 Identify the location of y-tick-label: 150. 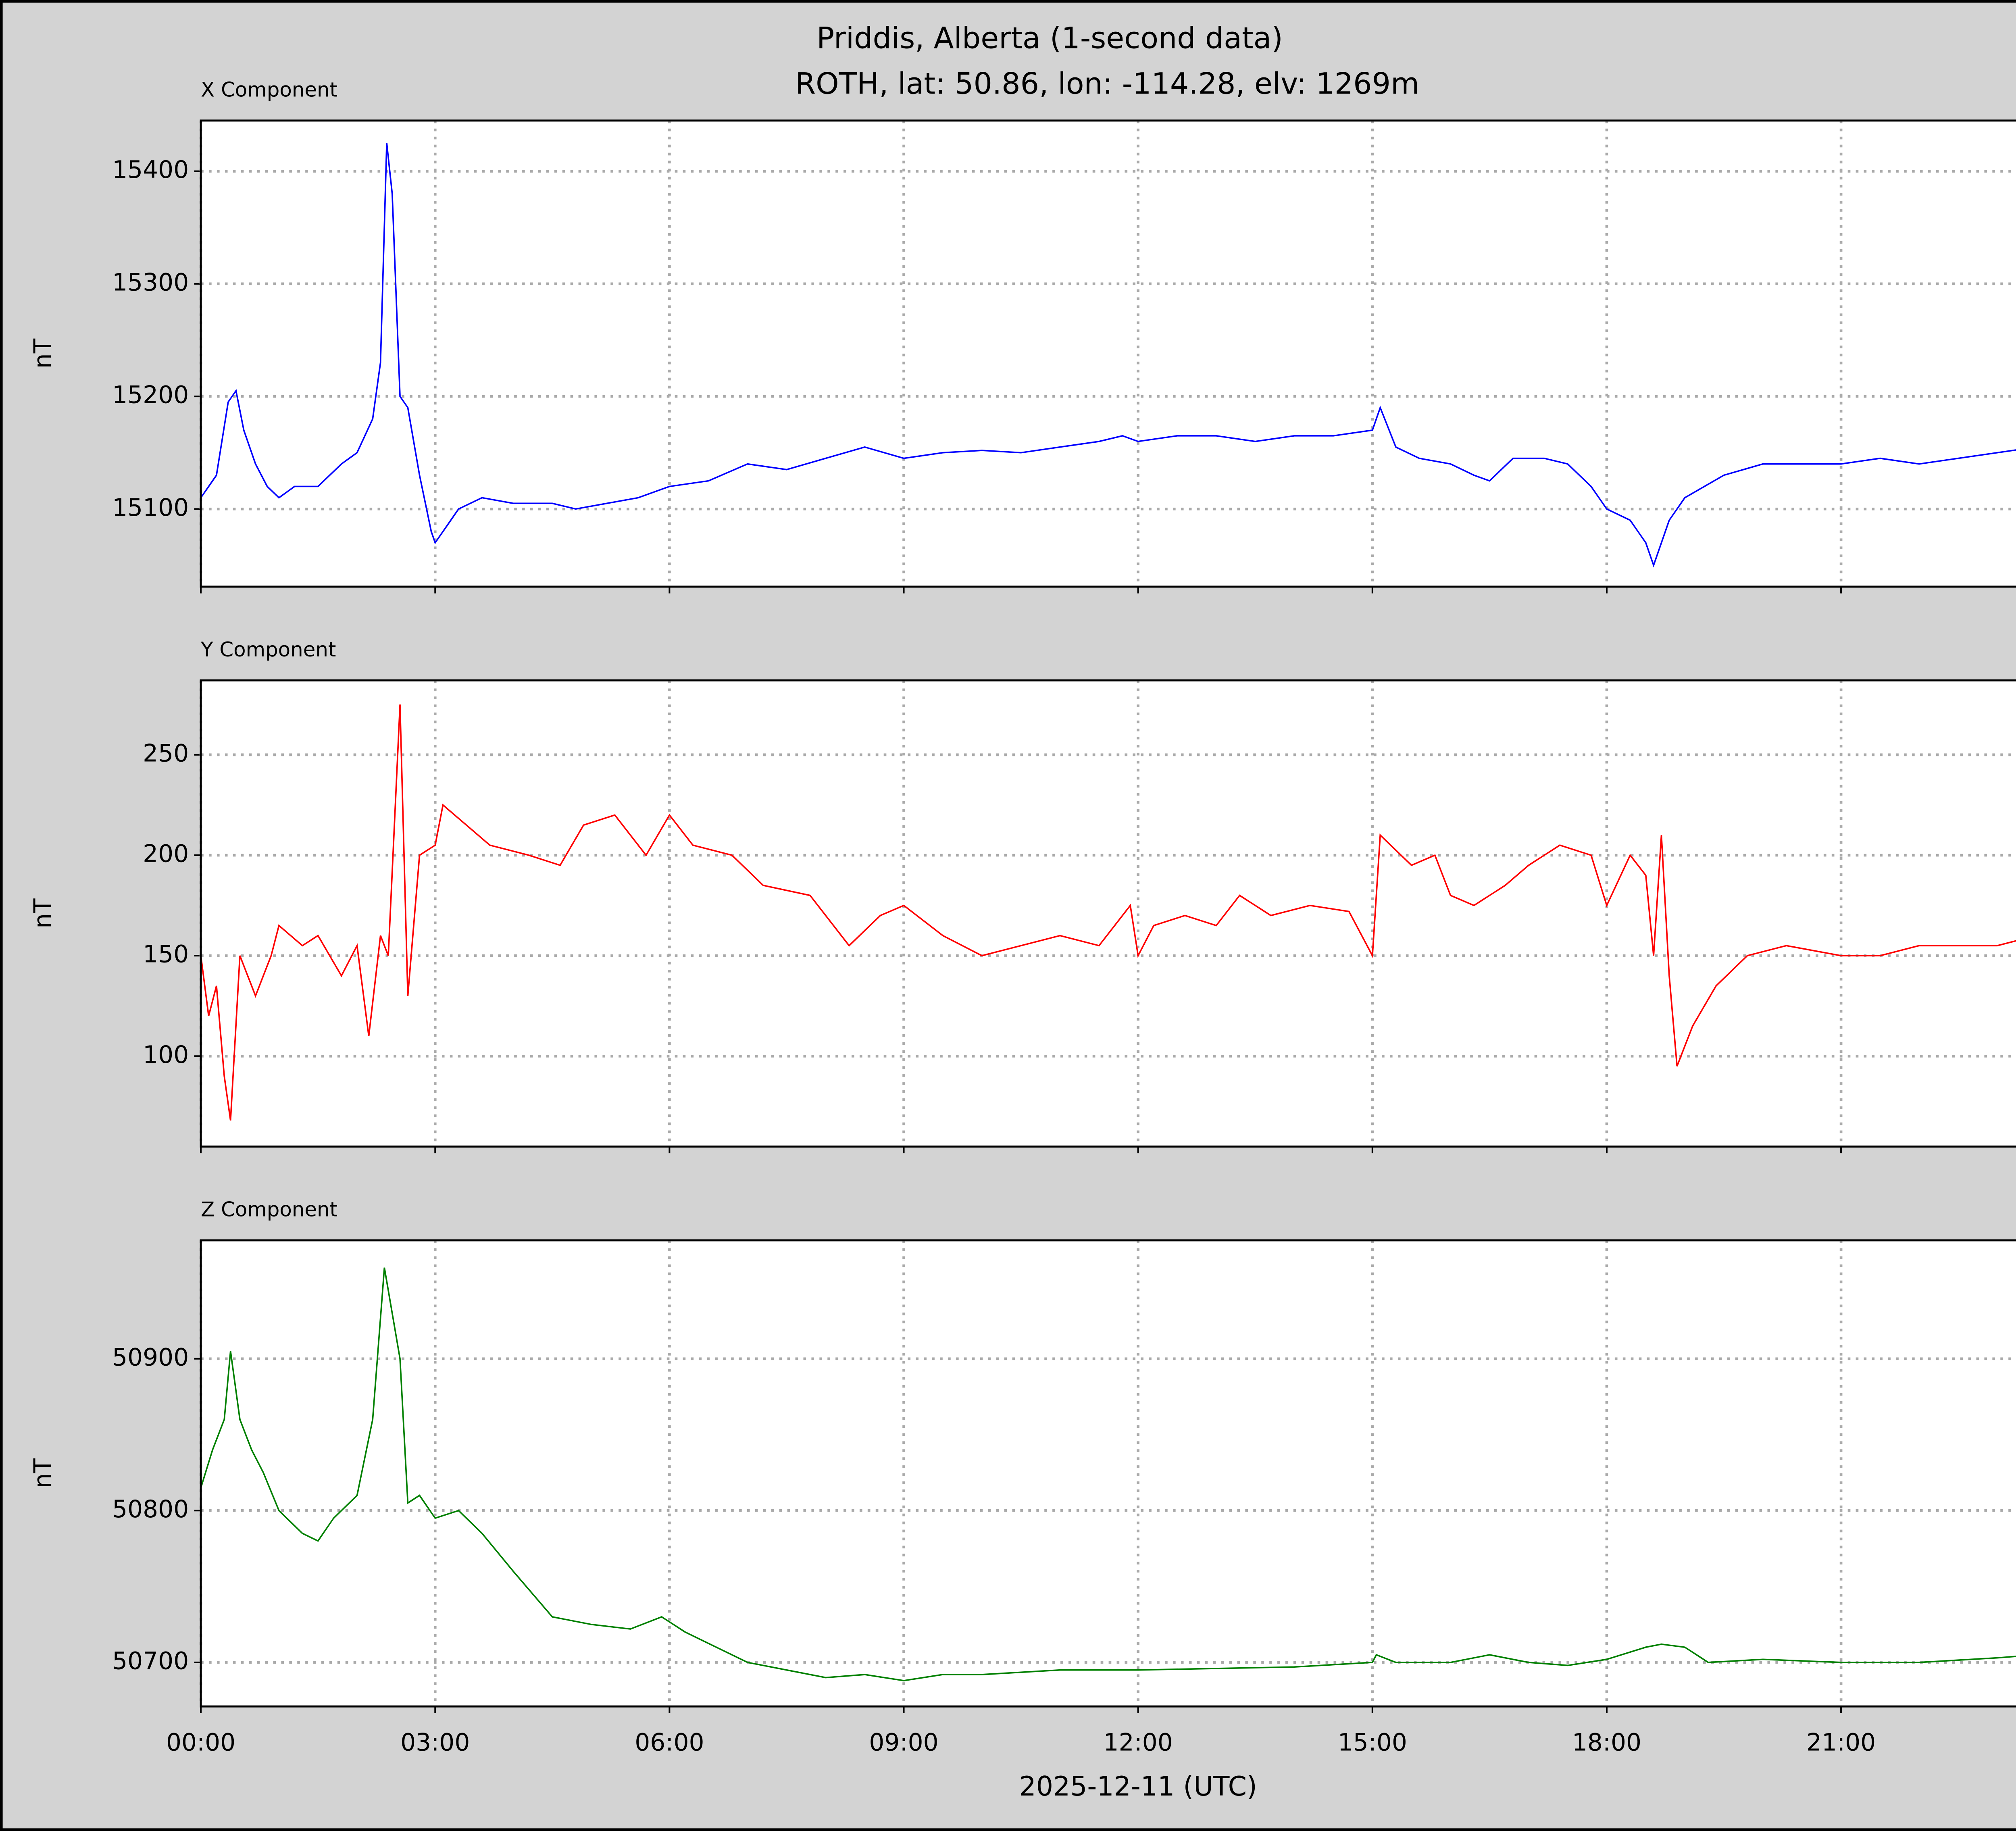
(166, 955).